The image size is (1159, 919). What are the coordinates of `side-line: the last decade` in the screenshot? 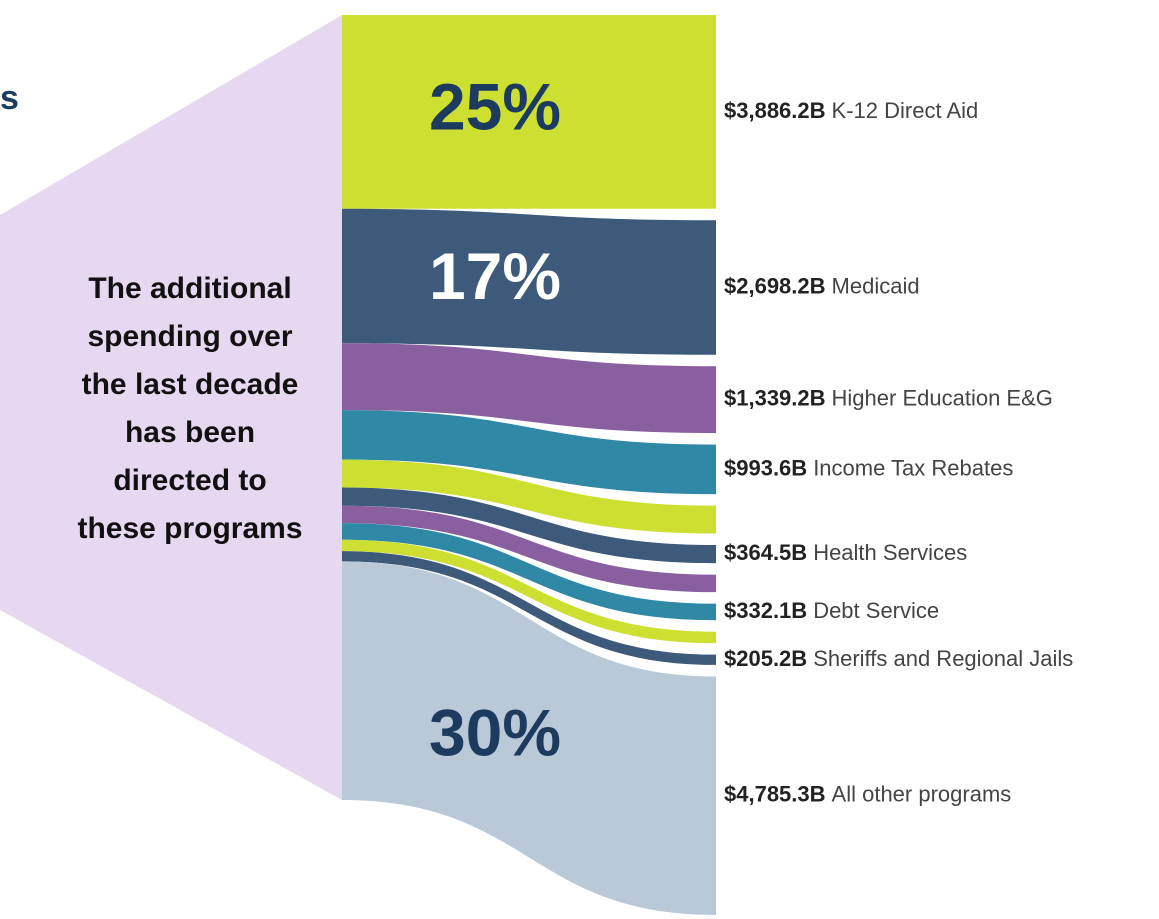 It's located at (190, 384).